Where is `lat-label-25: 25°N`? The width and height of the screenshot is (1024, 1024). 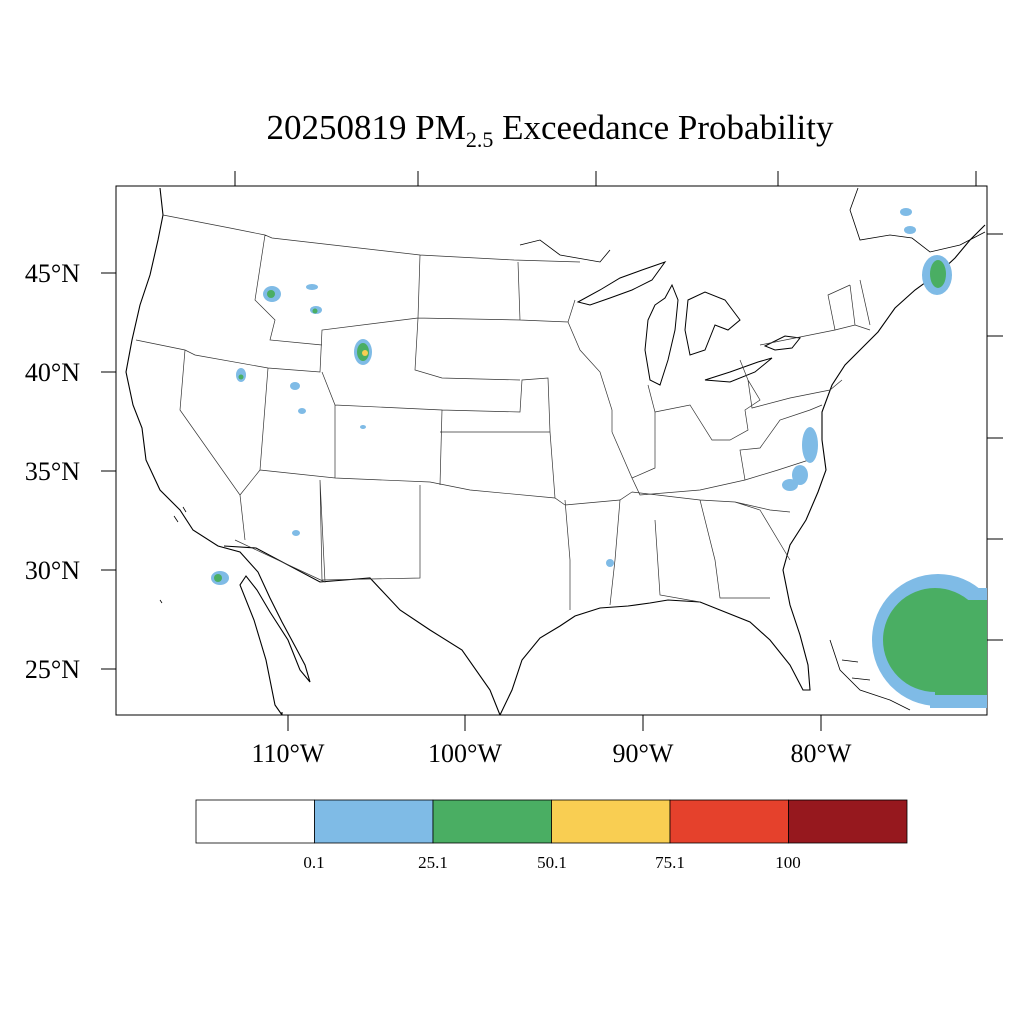 lat-label-25: 25°N is located at coordinates (52, 669).